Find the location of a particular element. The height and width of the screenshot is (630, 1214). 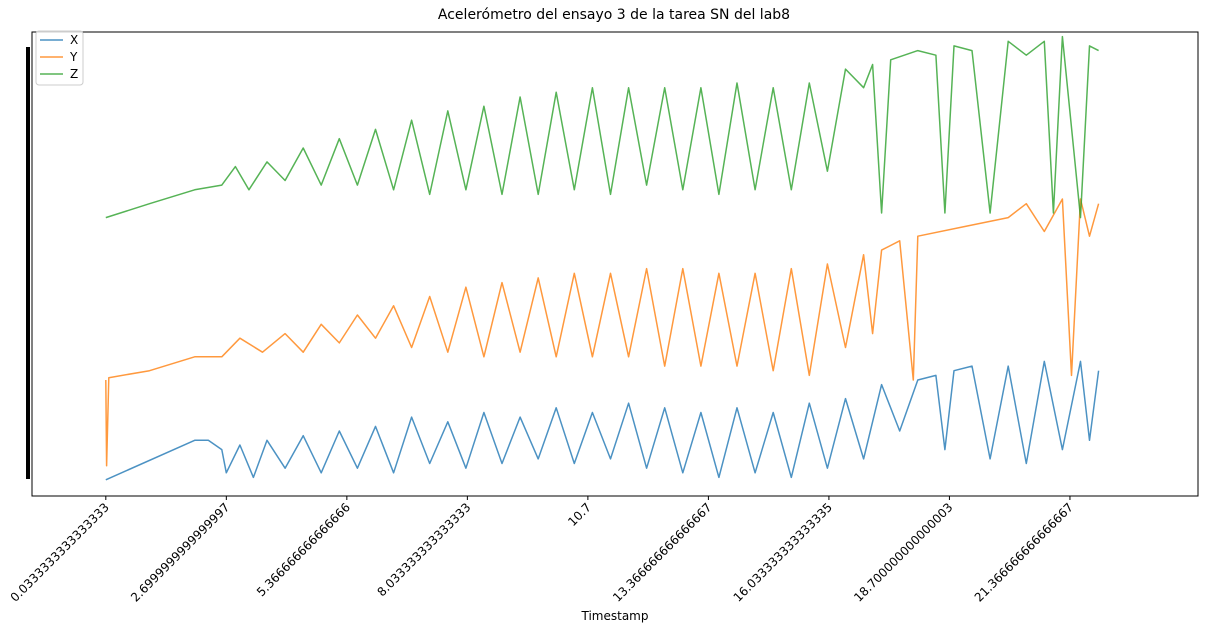

x-tick-label: 0.0333333333333333 is located at coordinates (60, 552).